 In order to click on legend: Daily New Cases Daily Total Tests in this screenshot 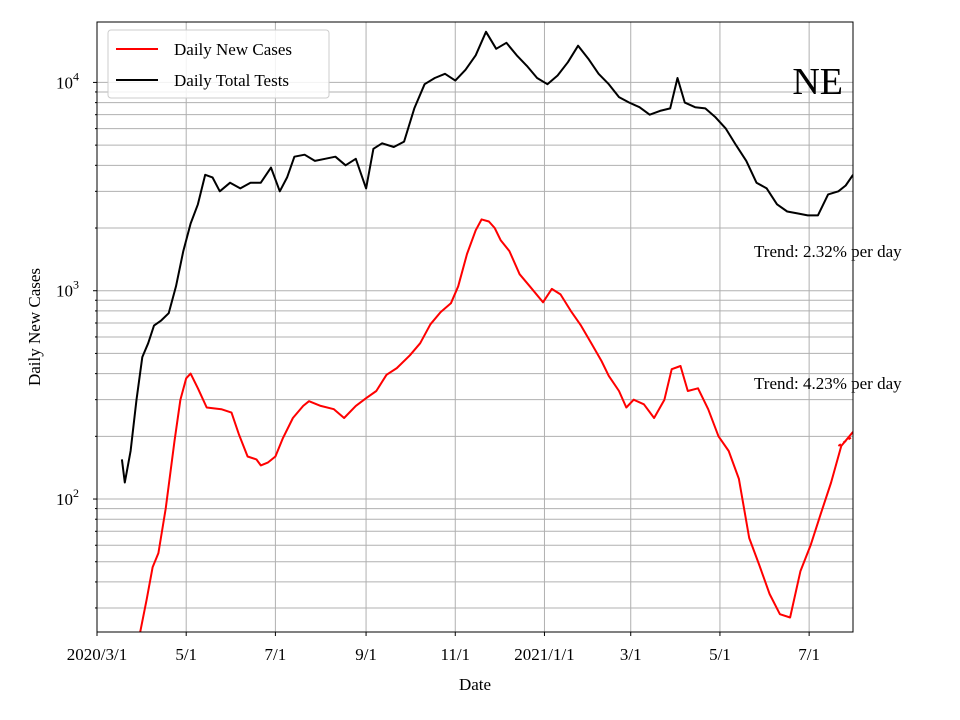, I will do `click(218, 64)`.